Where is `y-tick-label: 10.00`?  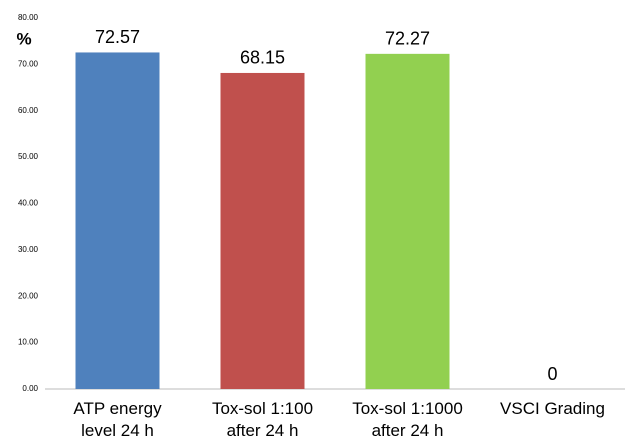
y-tick-label: 10.00 is located at coordinates (28, 342).